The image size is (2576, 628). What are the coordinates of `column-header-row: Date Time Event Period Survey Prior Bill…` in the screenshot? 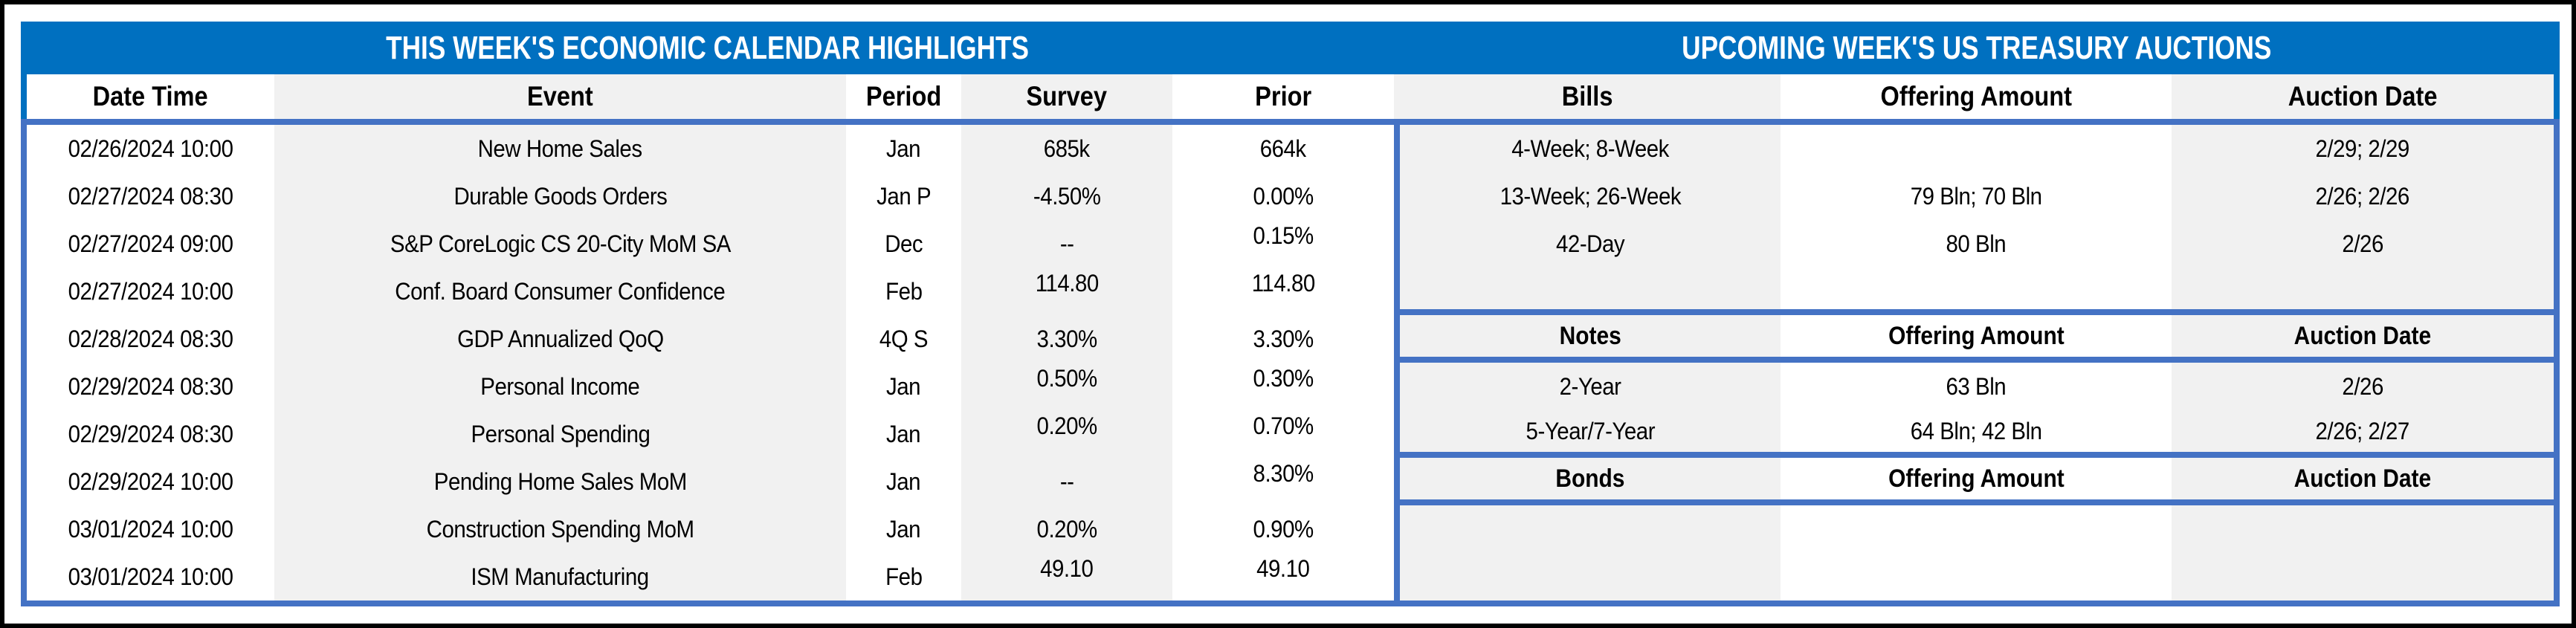 It's located at (1290, 96).